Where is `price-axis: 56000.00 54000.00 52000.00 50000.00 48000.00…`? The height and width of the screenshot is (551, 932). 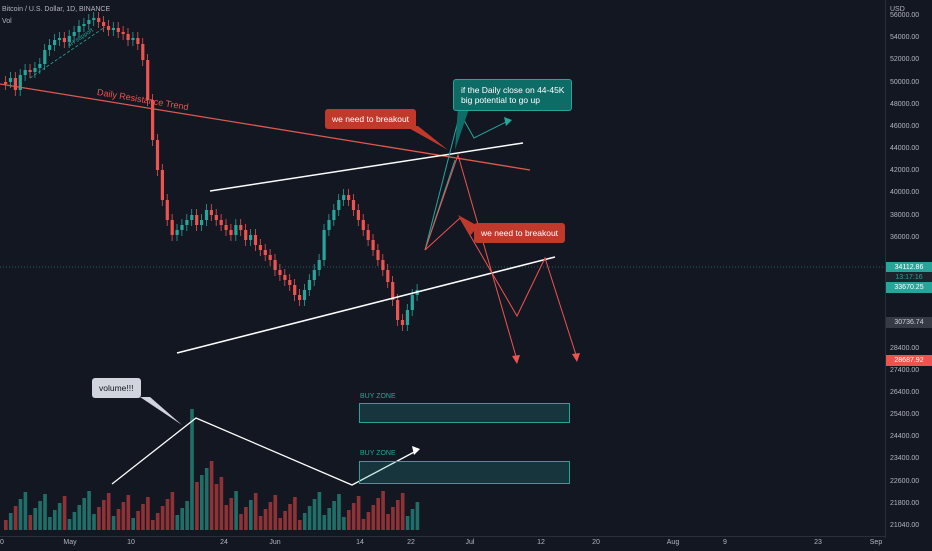
price-axis: 56000.00 54000.00 52000.00 50000.00 48000.00… is located at coordinates (908, 269).